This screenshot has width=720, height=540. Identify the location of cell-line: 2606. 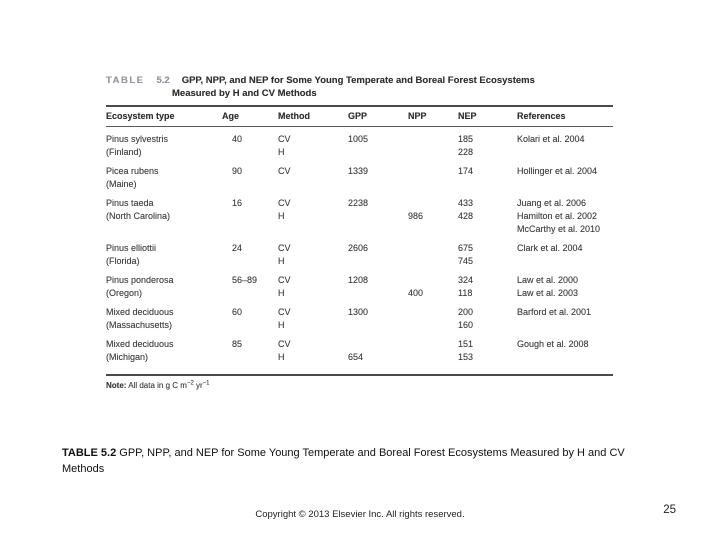
(358, 248).